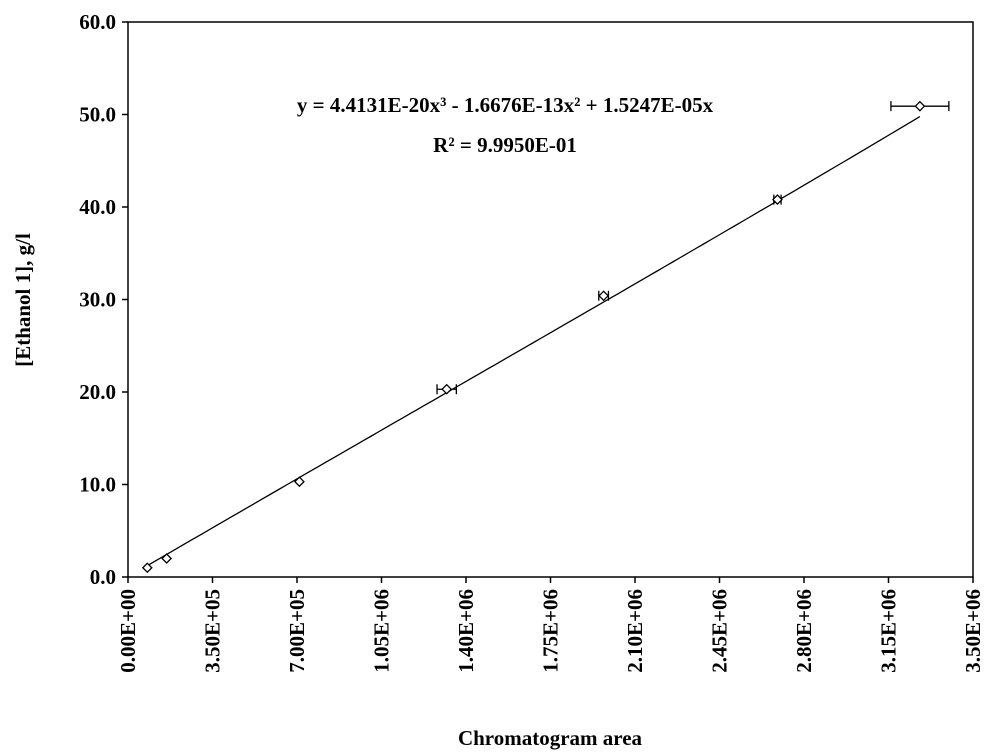 Image resolution: width=993 pixels, height=756 pixels. I want to click on x-tick-label: 1.05E+06, so click(382, 631).